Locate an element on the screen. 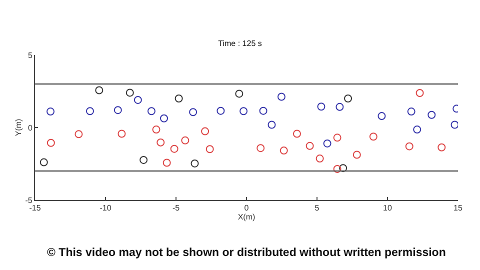  chart-title: Time : 125 s is located at coordinates (240, 43).